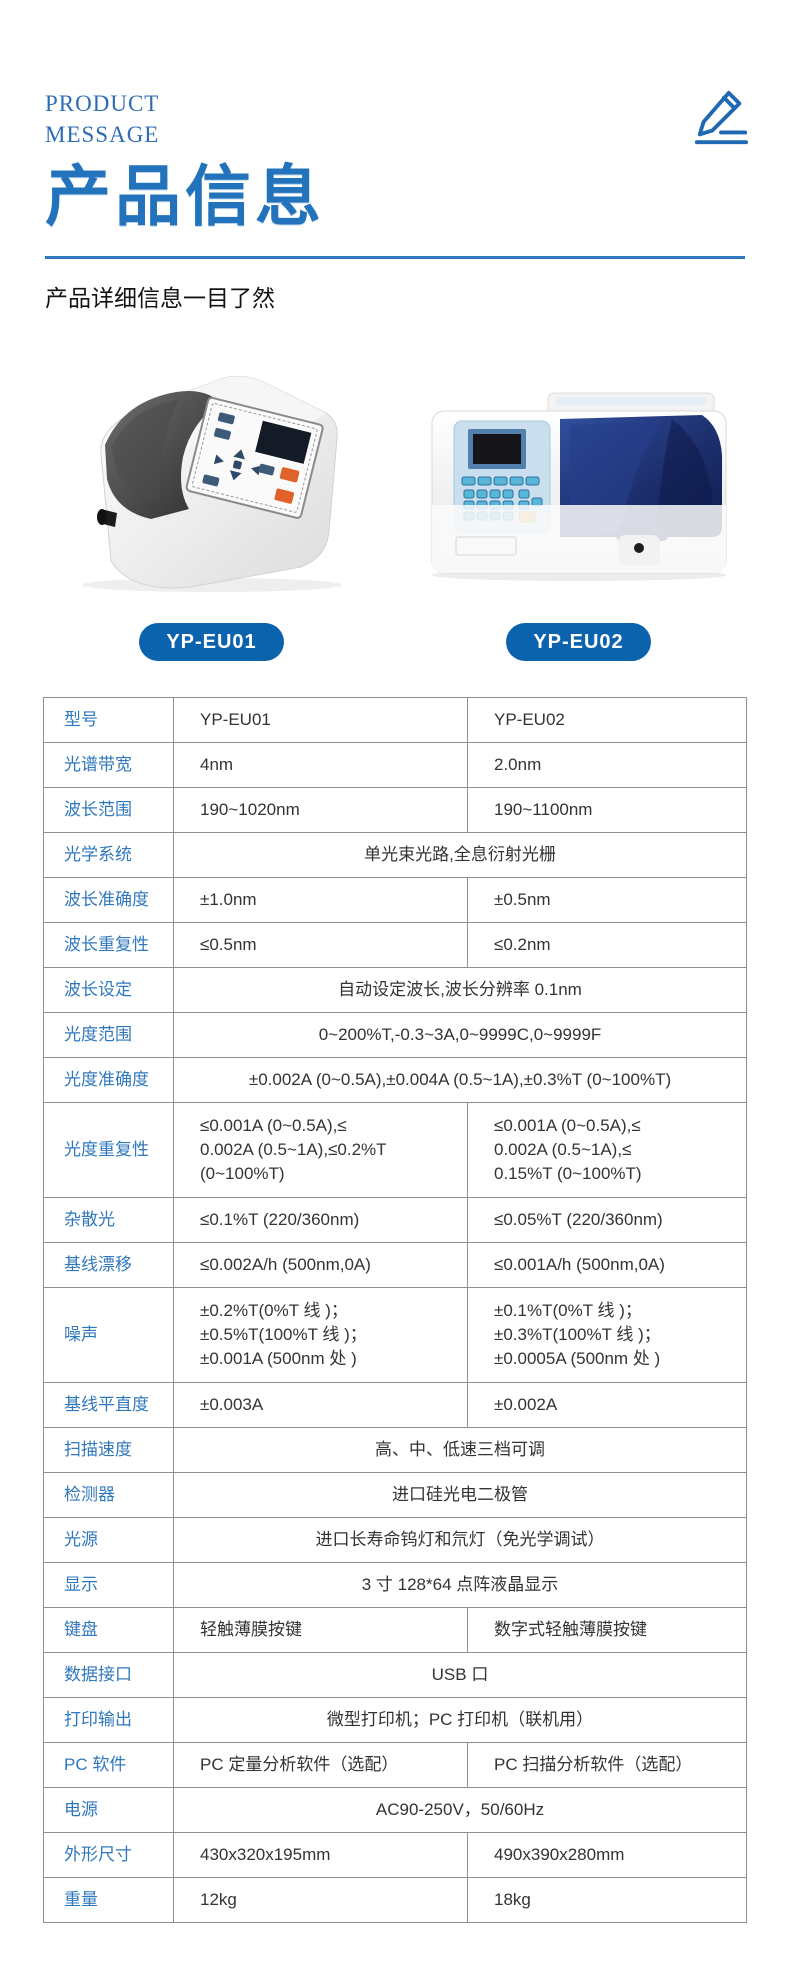  I want to click on product-cell-yp-eu02, so click(578, 489).